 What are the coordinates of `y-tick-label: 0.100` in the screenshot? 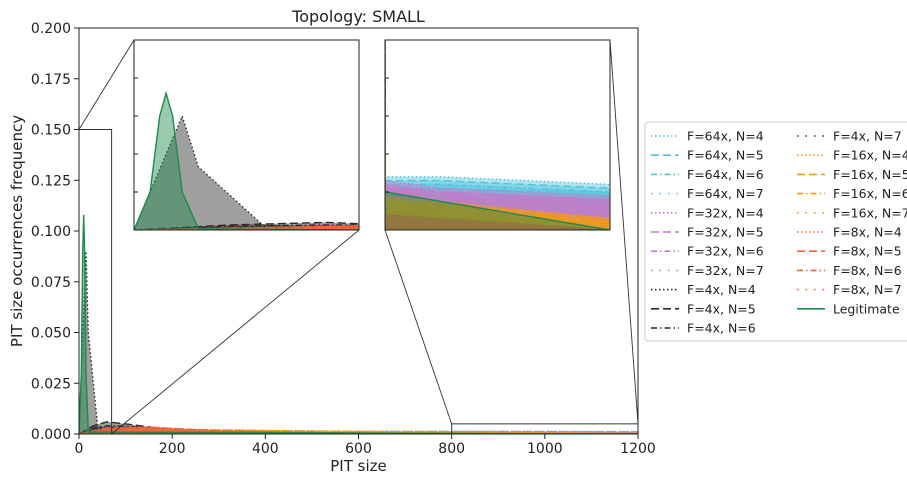 It's located at (51, 232).